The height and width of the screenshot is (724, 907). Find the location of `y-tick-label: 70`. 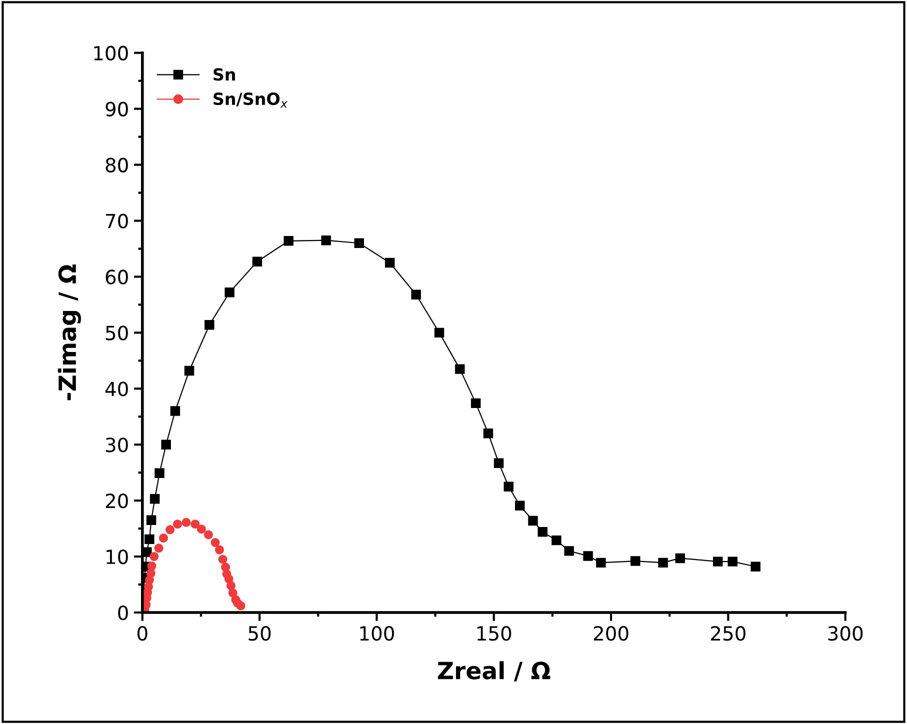

y-tick-label: 70 is located at coordinates (117, 221).